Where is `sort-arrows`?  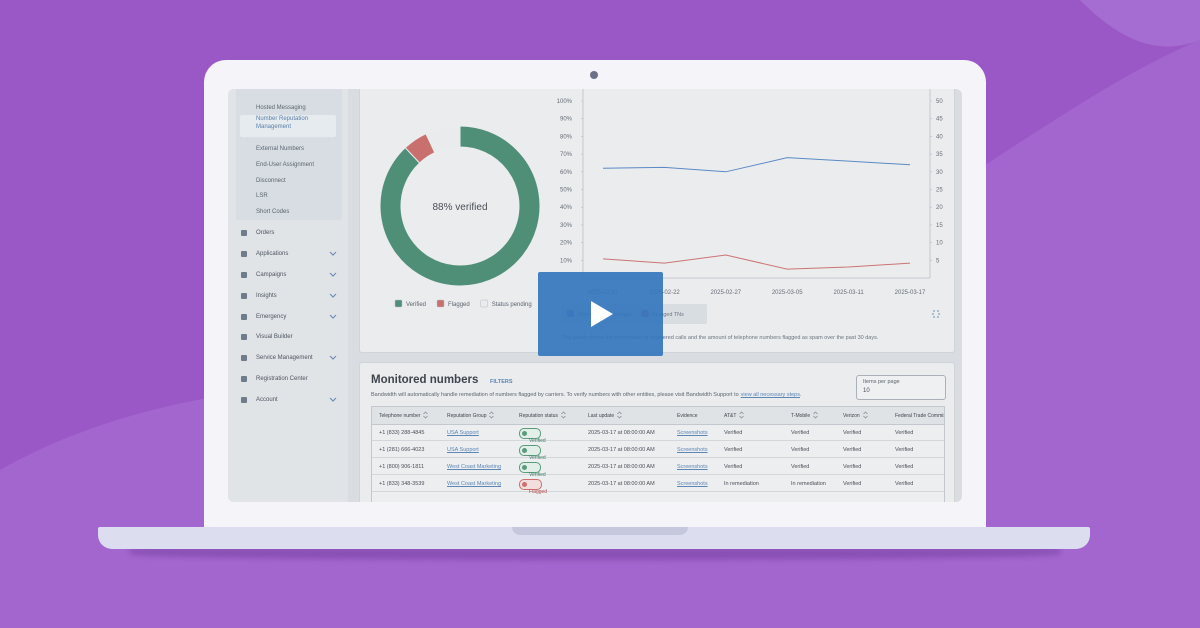 sort-arrows is located at coordinates (865, 415).